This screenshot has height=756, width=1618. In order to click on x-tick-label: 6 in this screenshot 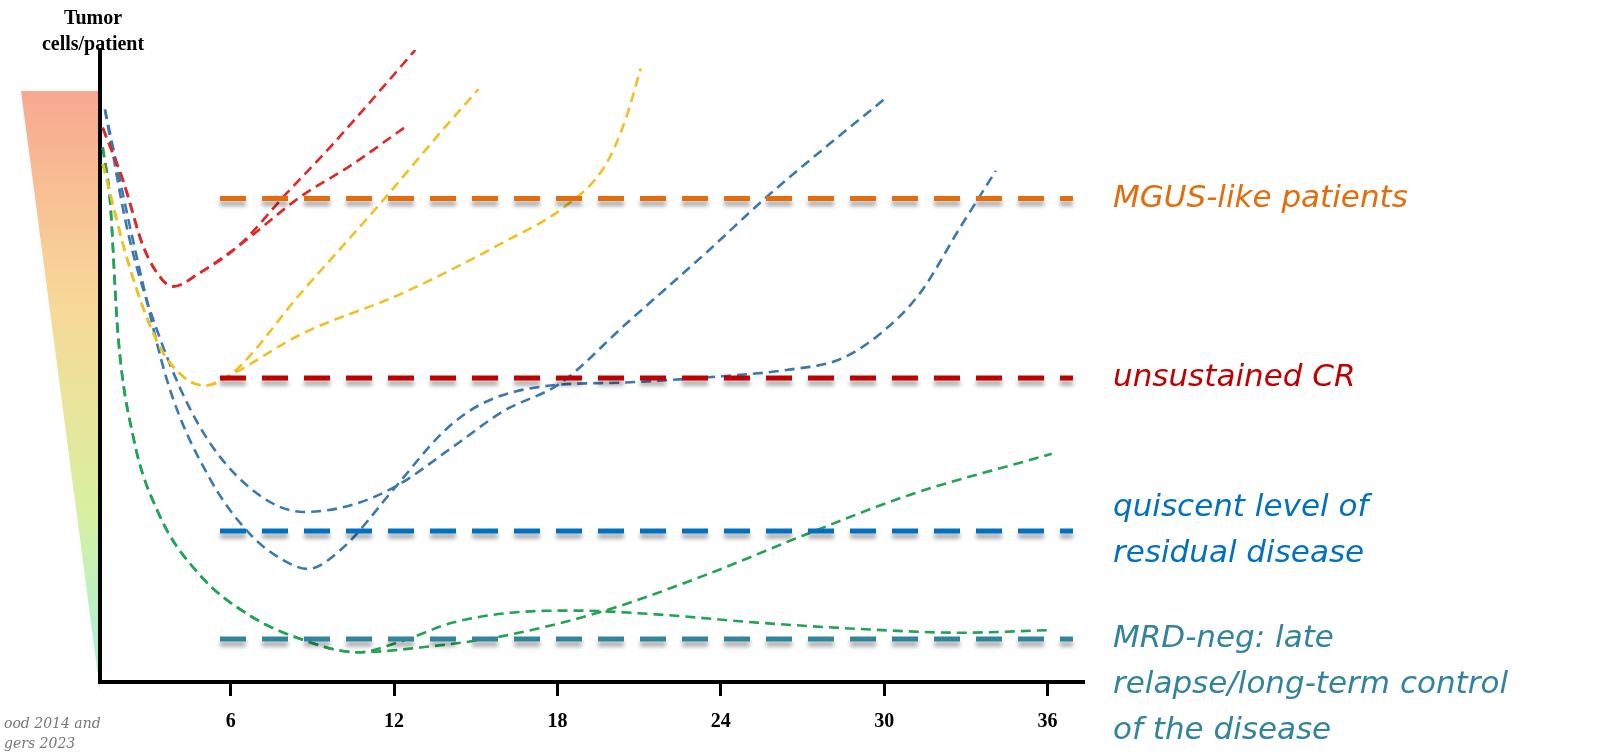, I will do `click(230, 720)`.